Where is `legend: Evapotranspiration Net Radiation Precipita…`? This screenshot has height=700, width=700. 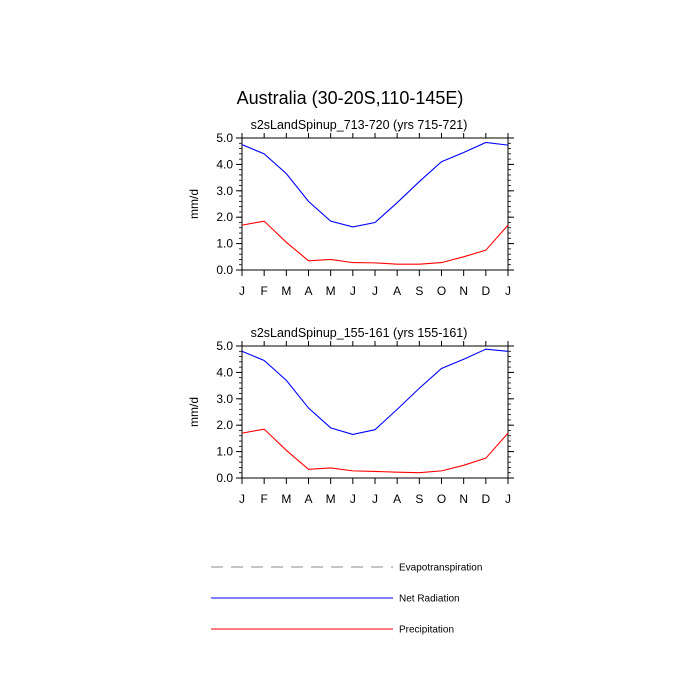
legend: Evapotranspiration Net Radiation Precipita… is located at coordinates (346, 599).